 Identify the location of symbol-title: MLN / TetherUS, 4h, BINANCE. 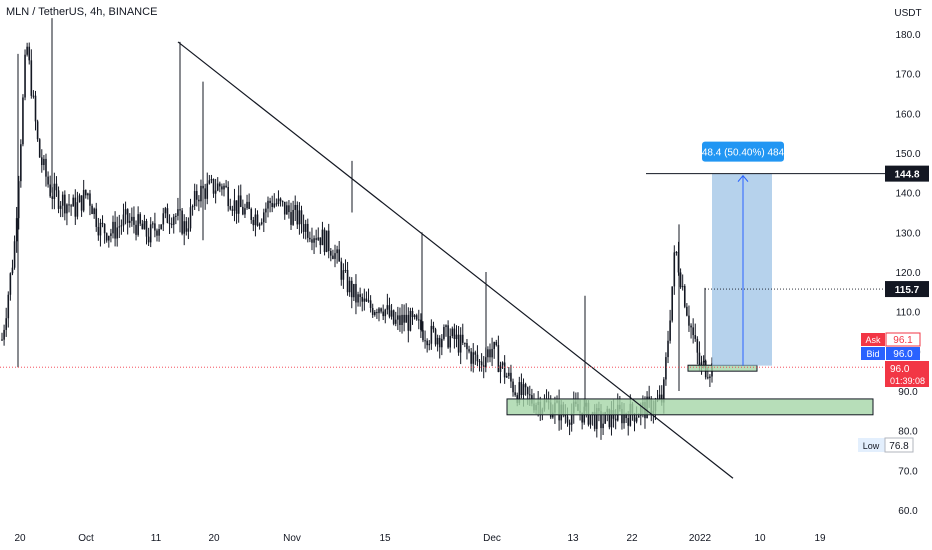
(82, 12).